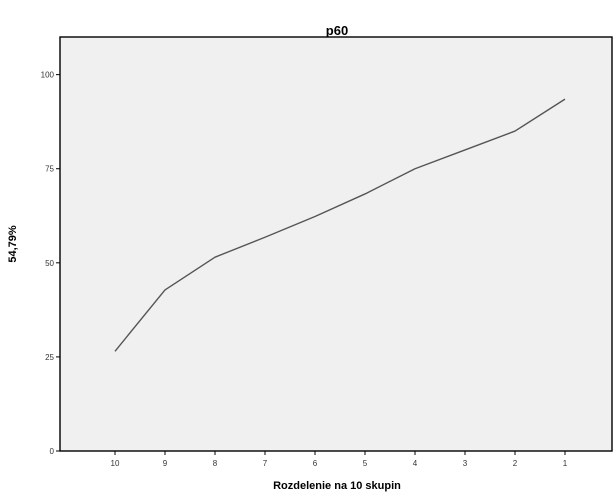 This screenshot has width=614, height=493. What do you see at coordinates (49, 357) in the screenshot?
I see `y-tick-label: 25` at bounding box center [49, 357].